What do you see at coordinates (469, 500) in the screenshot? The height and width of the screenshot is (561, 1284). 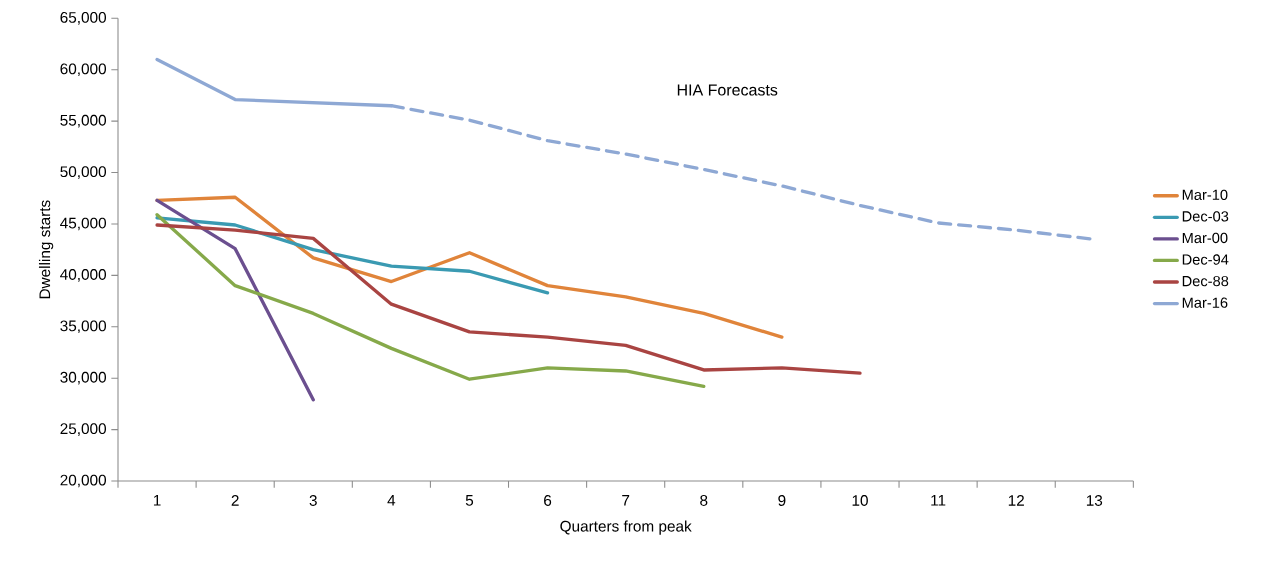 I see `x-tick-label: 5` at bounding box center [469, 500].